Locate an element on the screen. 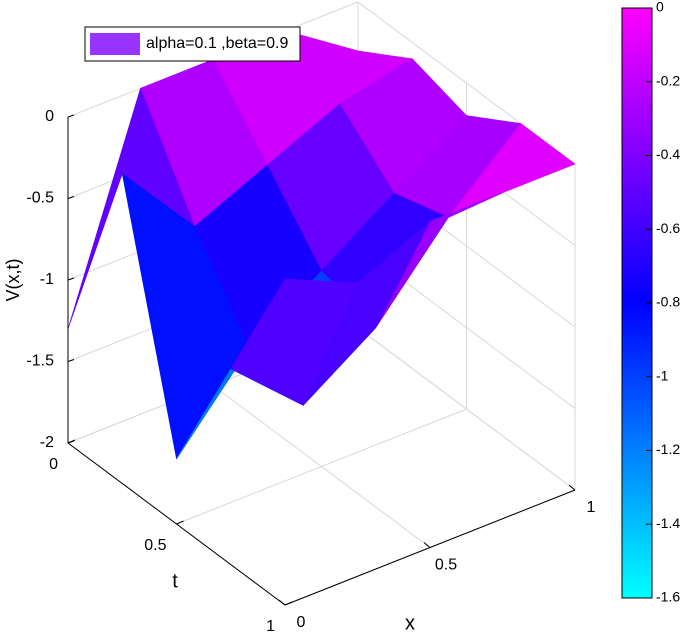  colorbar-tick-label: -0.6 is located at coordinates (668, 228).